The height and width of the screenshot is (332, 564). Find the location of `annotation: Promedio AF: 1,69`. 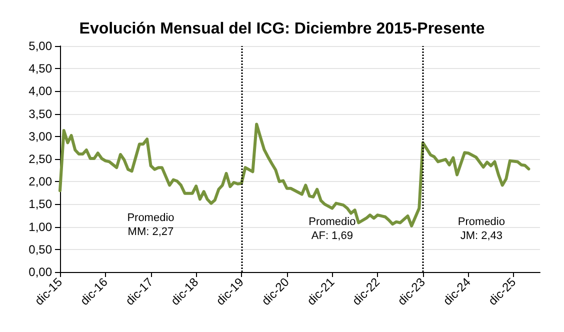

annotation: Promedio AF: 1,69 is located at coordinates (332, 229).